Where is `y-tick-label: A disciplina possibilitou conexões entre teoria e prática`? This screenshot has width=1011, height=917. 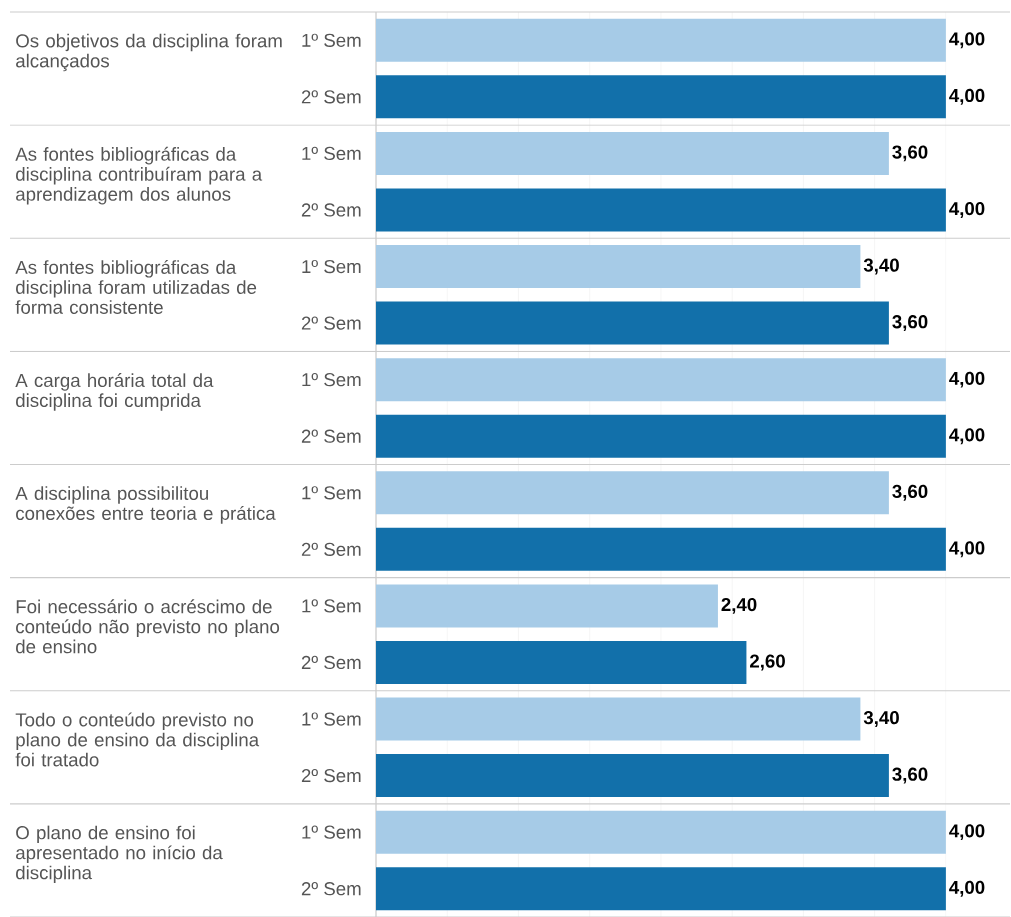
y-tick-label: A disciplina possibilitou conexões entre teoria e prática is located at coordinates (145, 505).